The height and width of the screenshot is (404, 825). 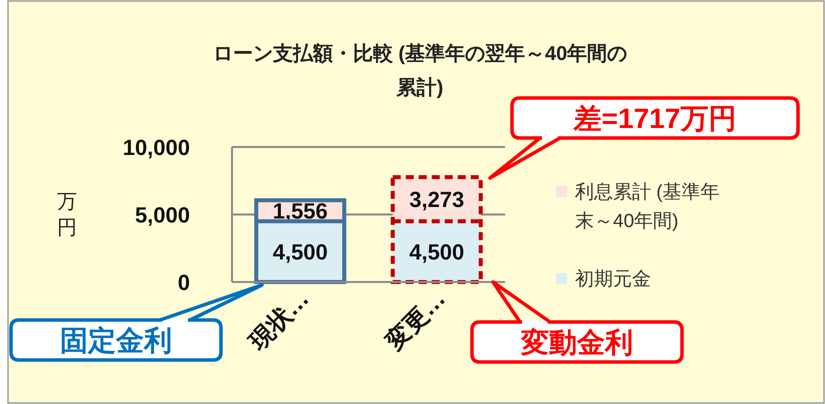 I want to click on data-label: 1,556, so click(x=300, y=211).